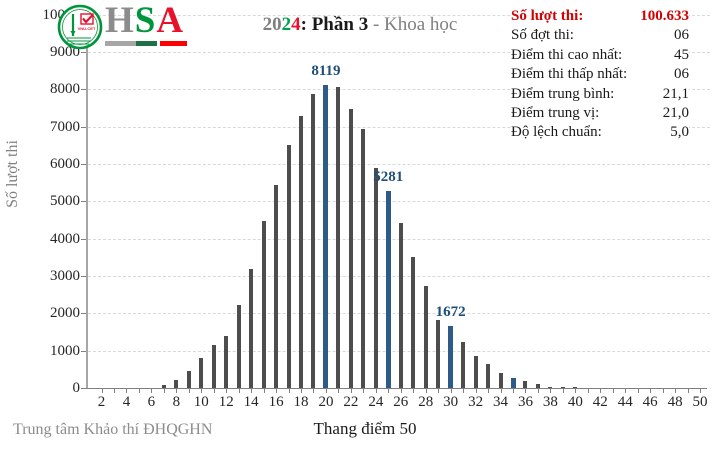  What do you see at coordinates (376, 24) in the screenshot?
I see `chart-title-part-5: -` at bounding box center [376, 24].